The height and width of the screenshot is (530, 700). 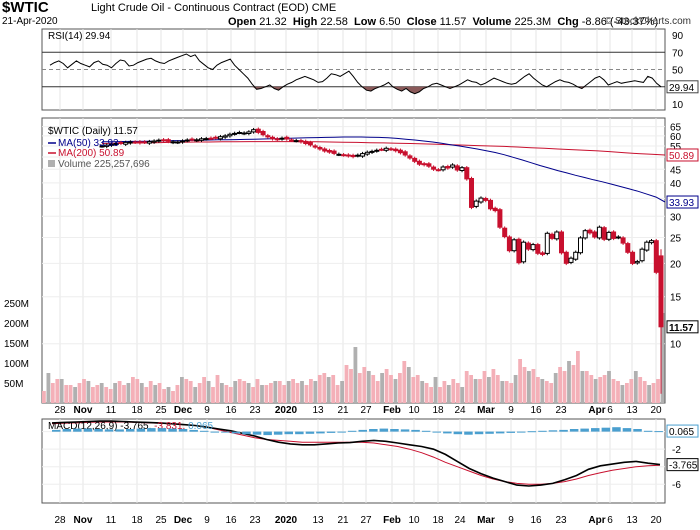 What do you see at coordinates (390, 22) in the screenshot?
I see `low-value: 6.50` at bounding box center [390, 22].